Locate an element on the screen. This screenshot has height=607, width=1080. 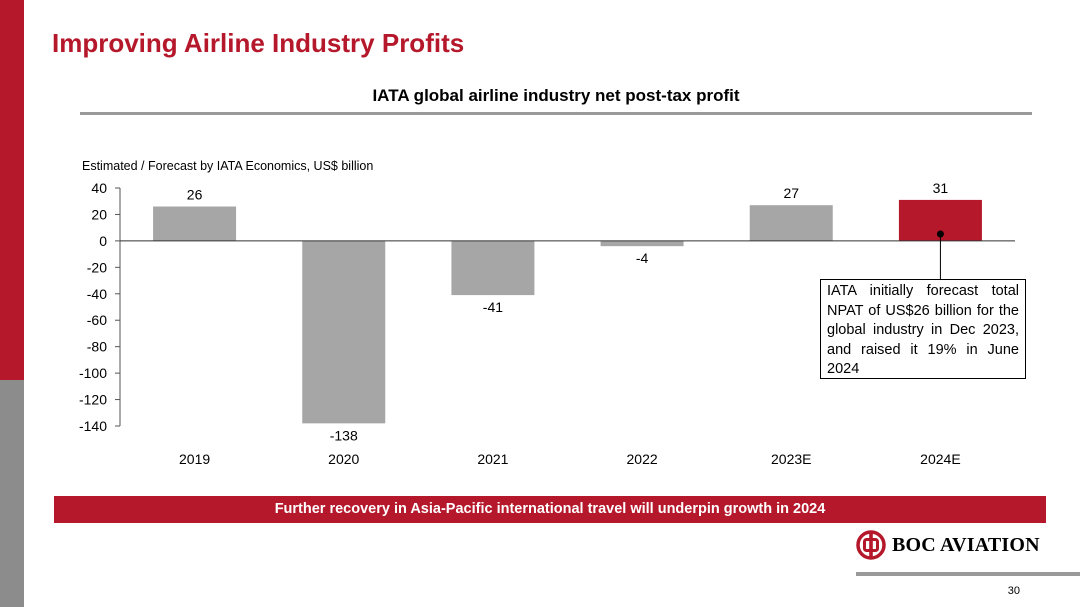
x-tick-label-2021: 2021 is located at coordinates (492, 459).